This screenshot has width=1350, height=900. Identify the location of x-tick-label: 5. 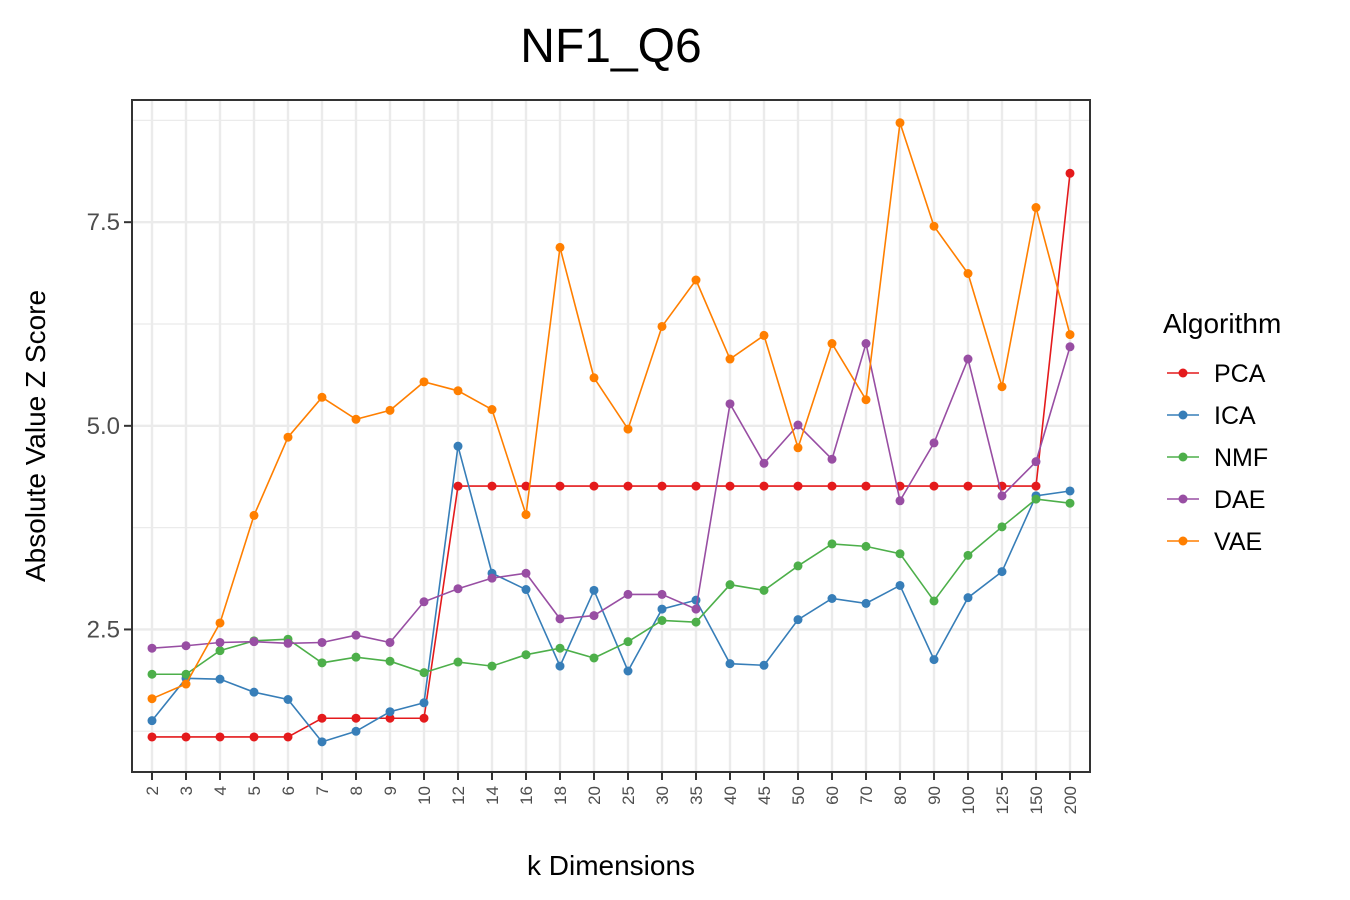
(254, 790).